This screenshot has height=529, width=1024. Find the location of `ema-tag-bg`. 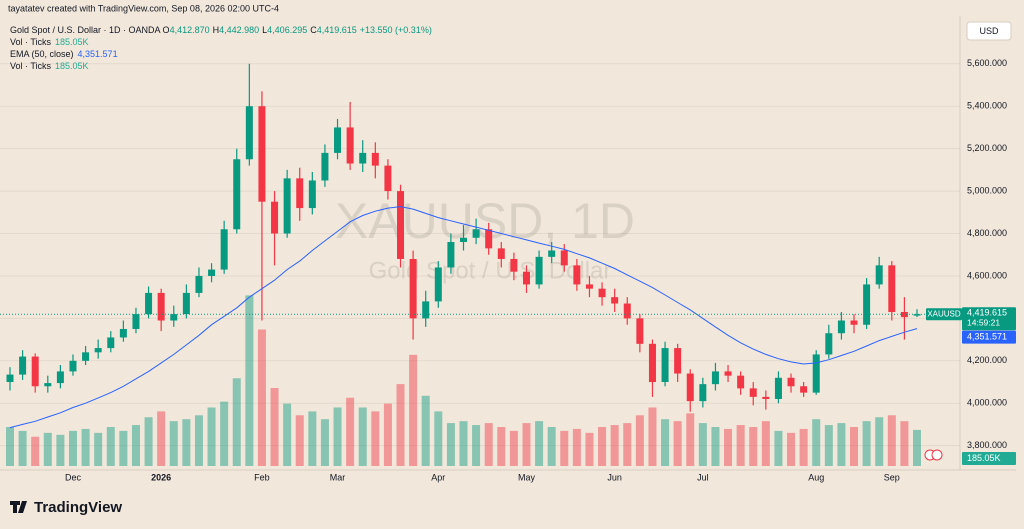

ema-tag-bg is located at coordinates (989, 337).